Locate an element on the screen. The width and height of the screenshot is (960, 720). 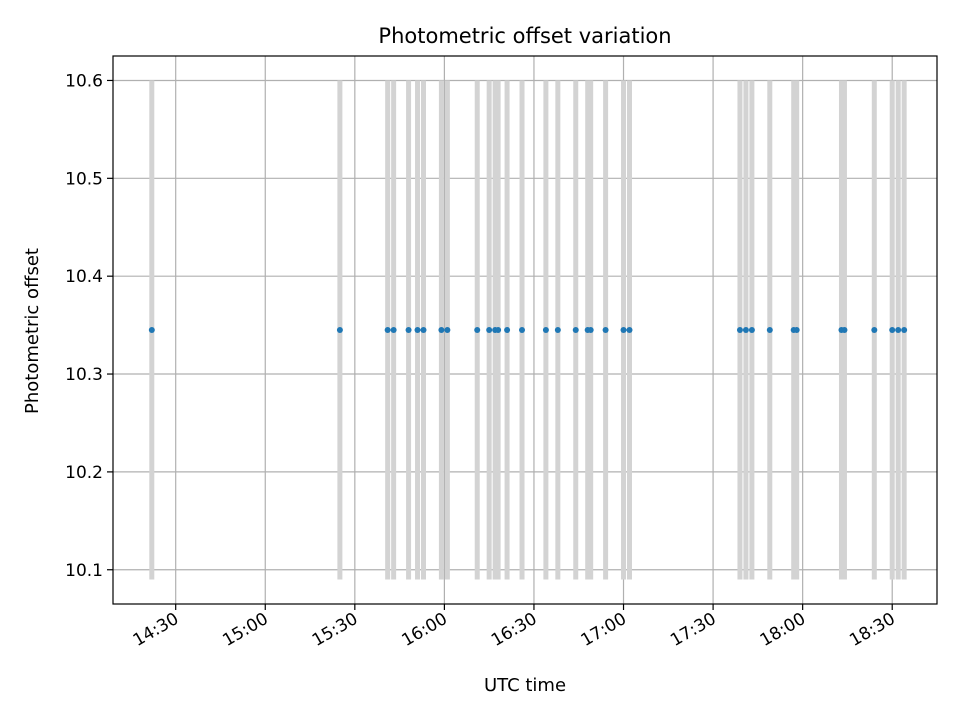
data-point-layer is located at coordinates (528, 330).